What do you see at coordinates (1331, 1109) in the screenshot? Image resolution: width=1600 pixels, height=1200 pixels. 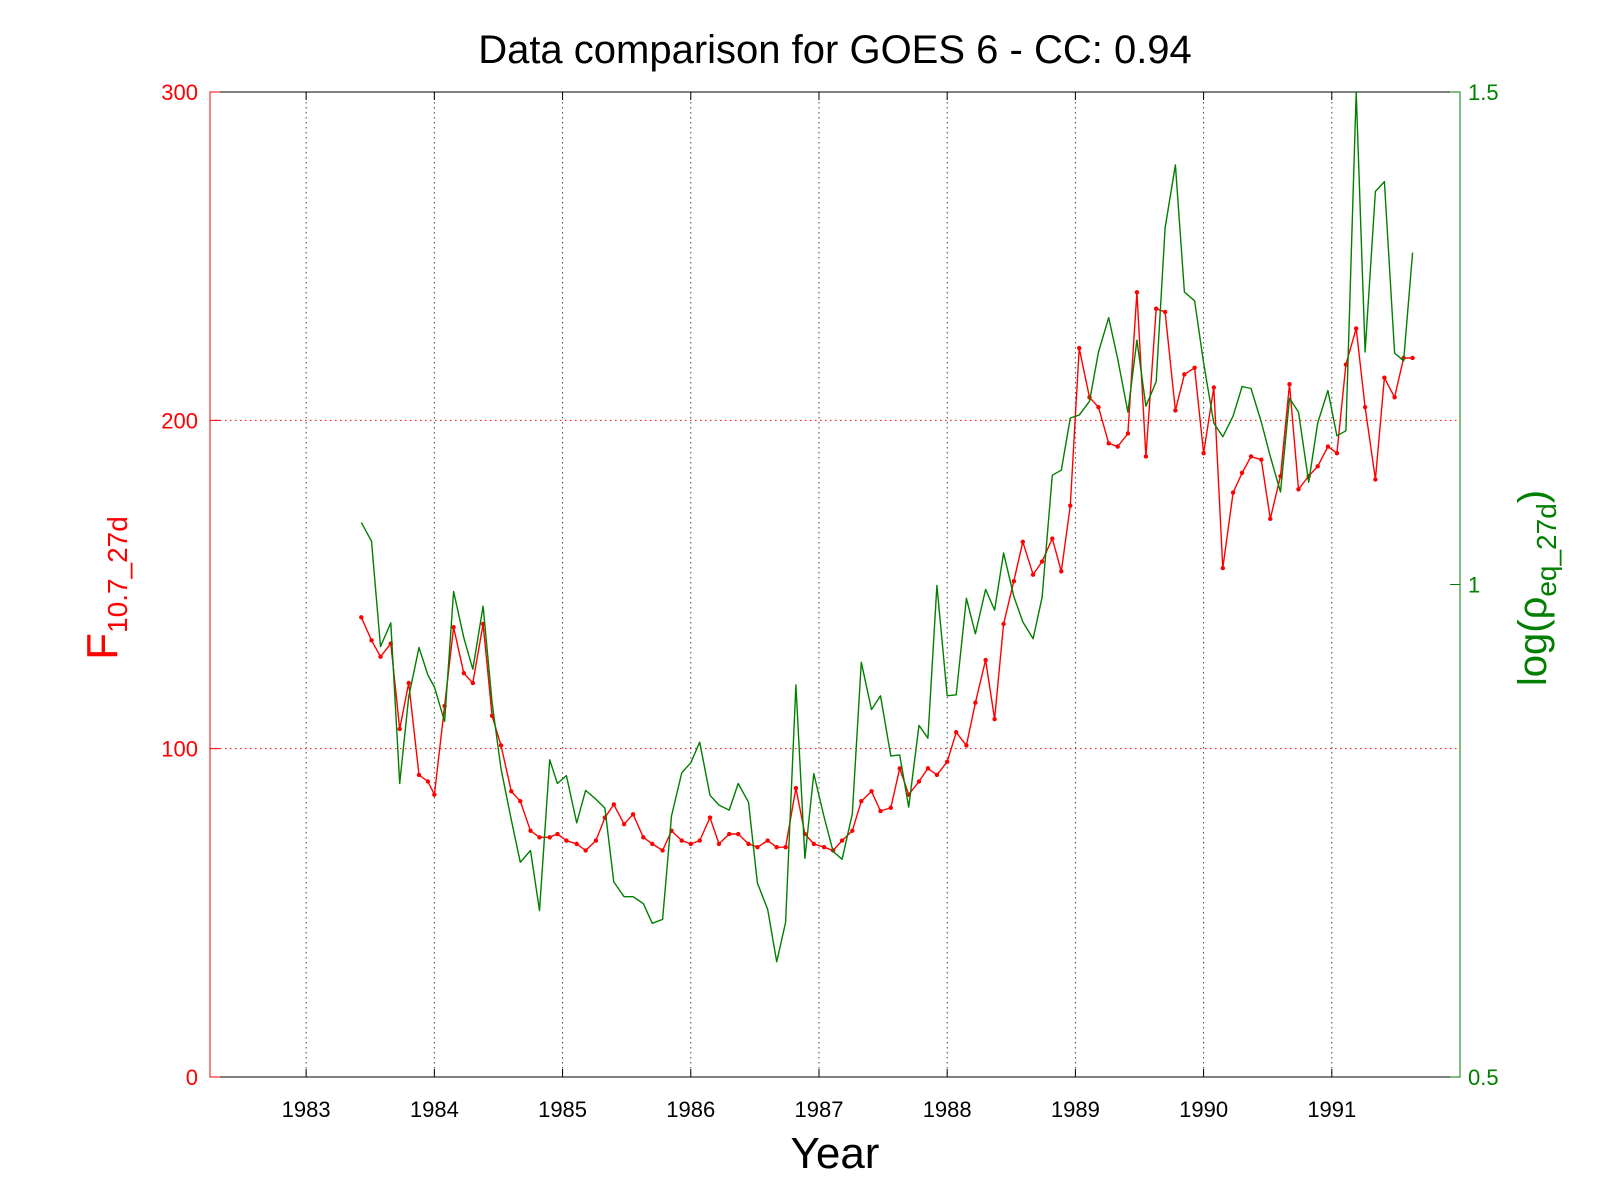 I see `x-tick-label: 1991` at bounding box center [1331, 1109].